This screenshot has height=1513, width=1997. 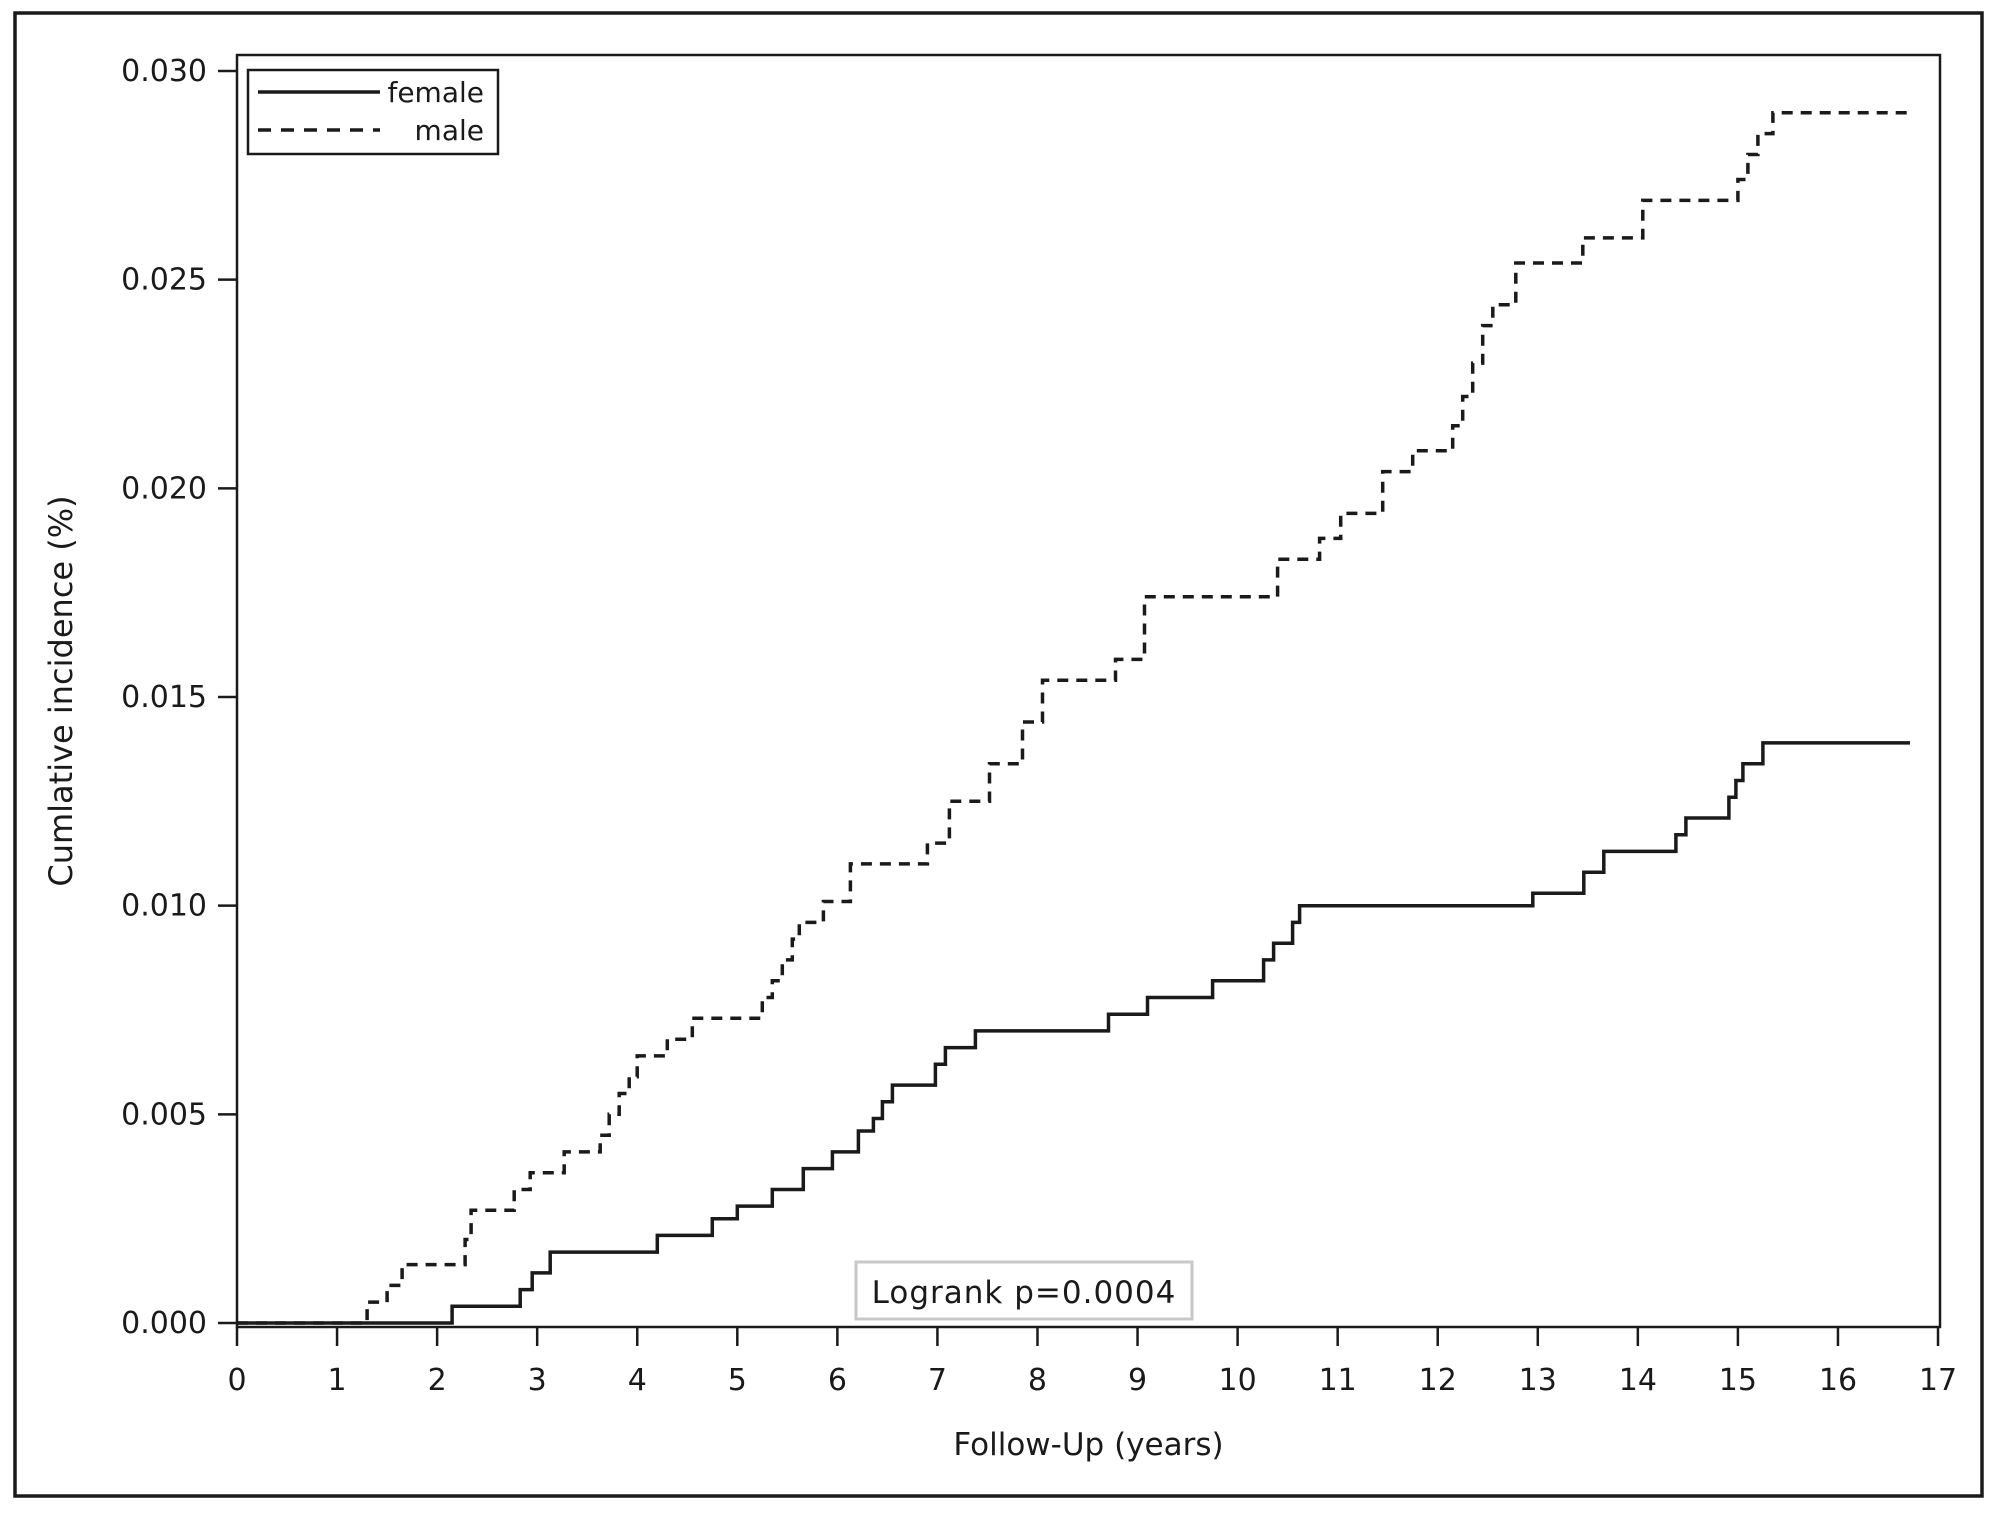 I want to click on y-axis-tick-label: 0.015, so click(x=164, y=697).